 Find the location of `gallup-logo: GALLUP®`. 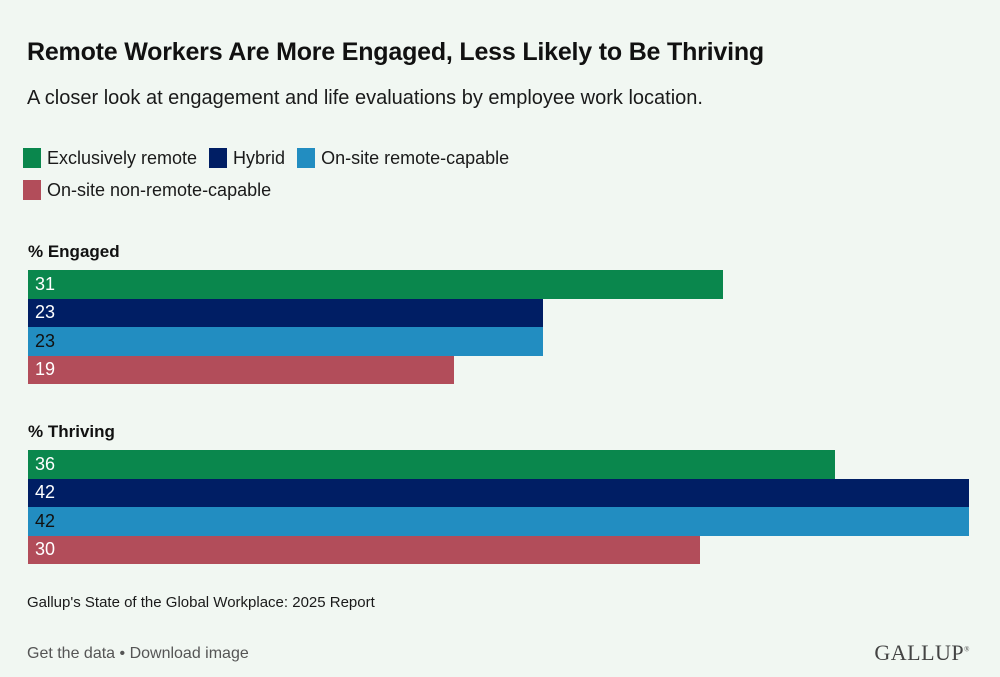

gallup-logo: GALLUP® is located at coordinates (922, 653).